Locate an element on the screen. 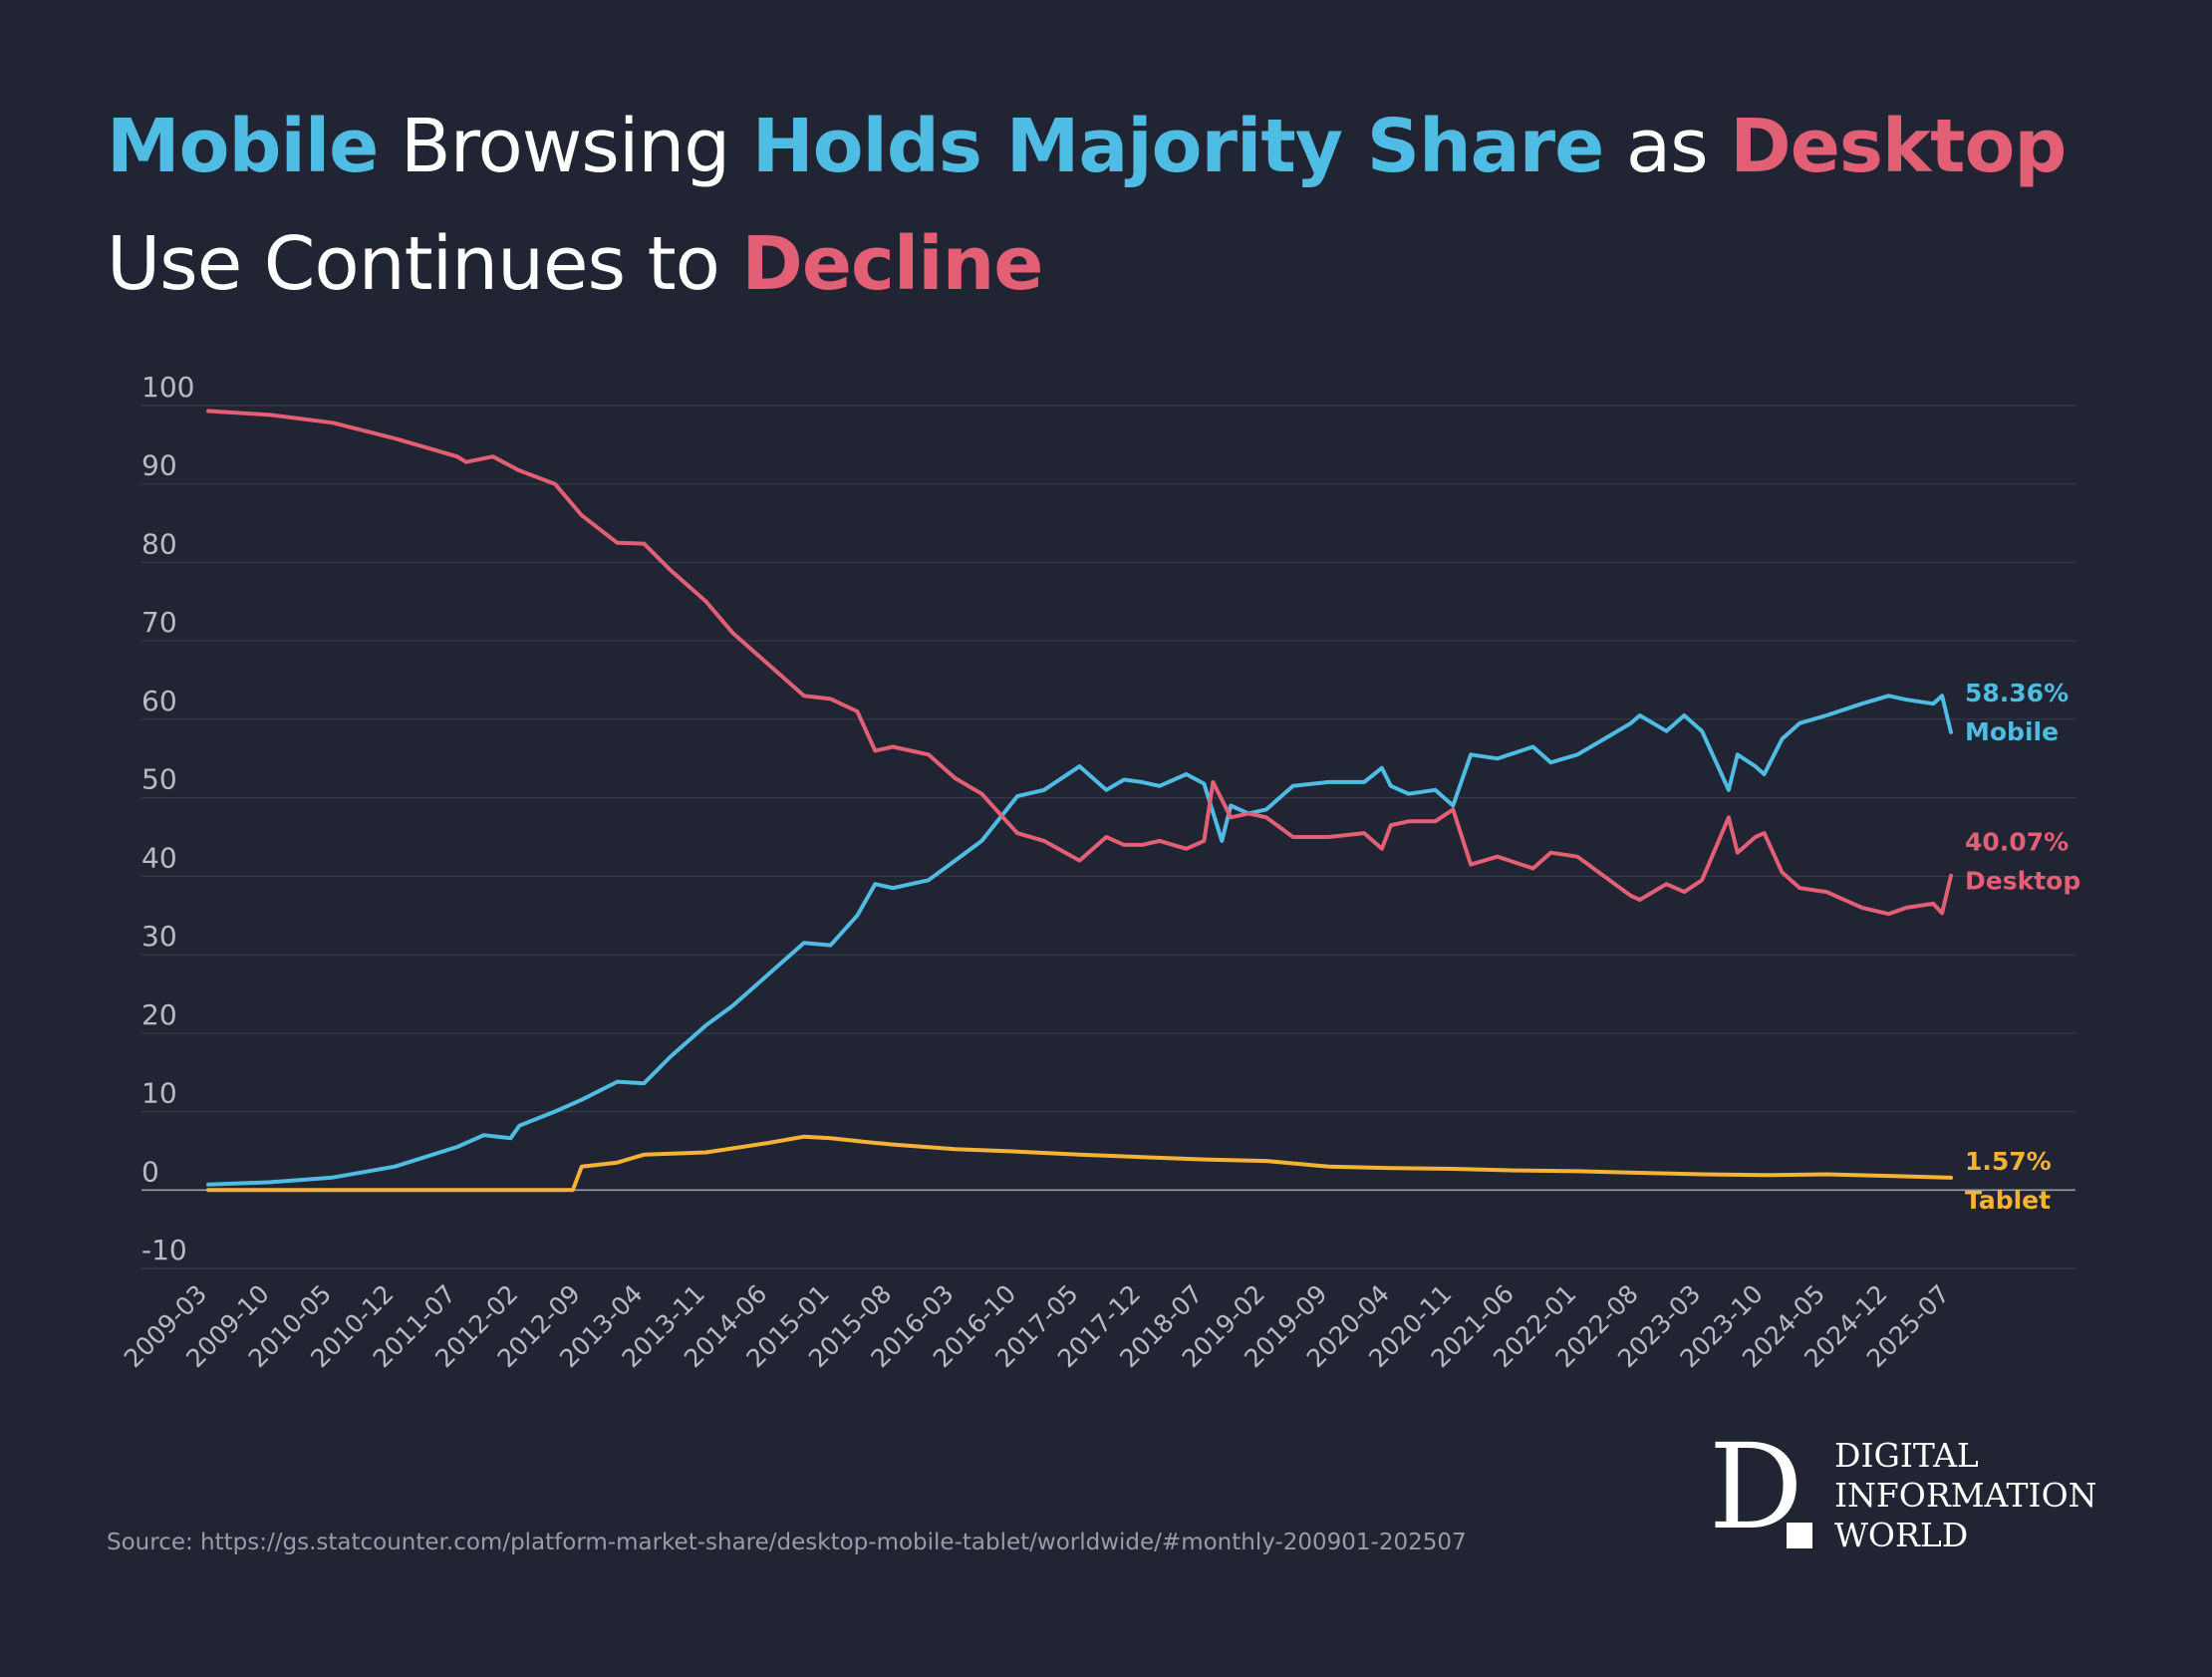 The width and height of the screenshot is (2212, 1677). title-word-desktop: Desktop is located at coordinates (1899, 146).